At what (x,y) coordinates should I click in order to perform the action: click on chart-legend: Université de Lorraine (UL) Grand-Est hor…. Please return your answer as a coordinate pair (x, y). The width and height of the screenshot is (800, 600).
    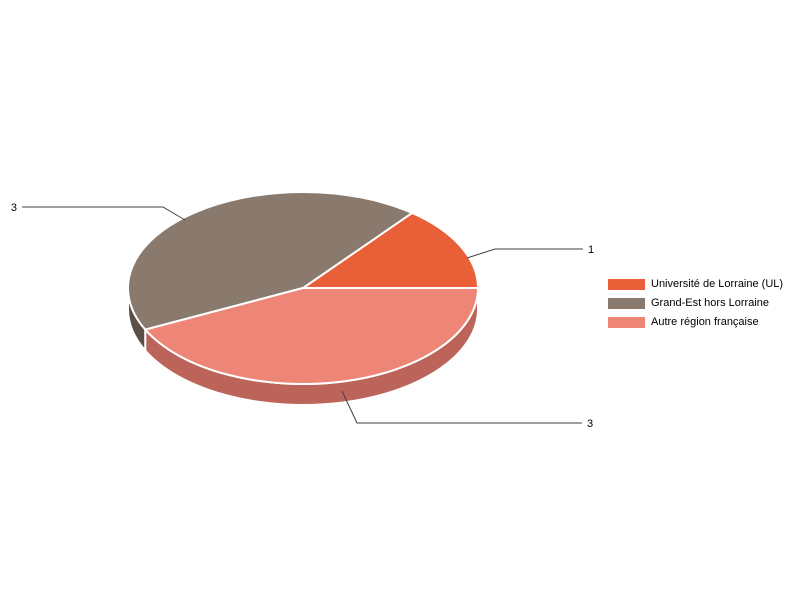
    Looking at the image, I should click on (695, 303).